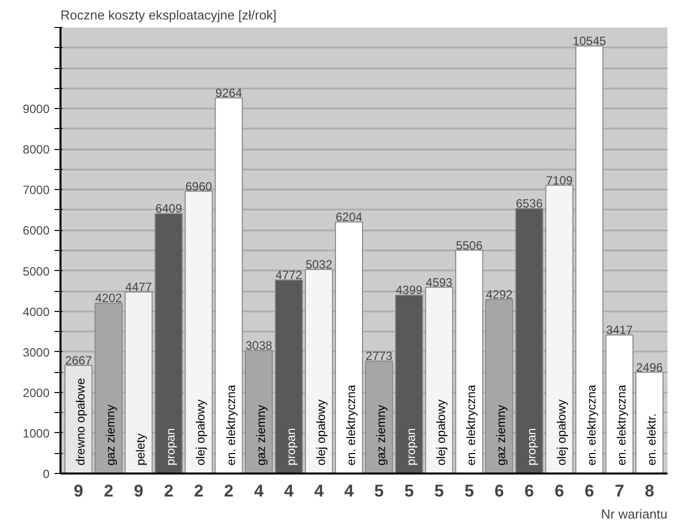  I want to click on series-label: en. elektr., so click(651, 439).